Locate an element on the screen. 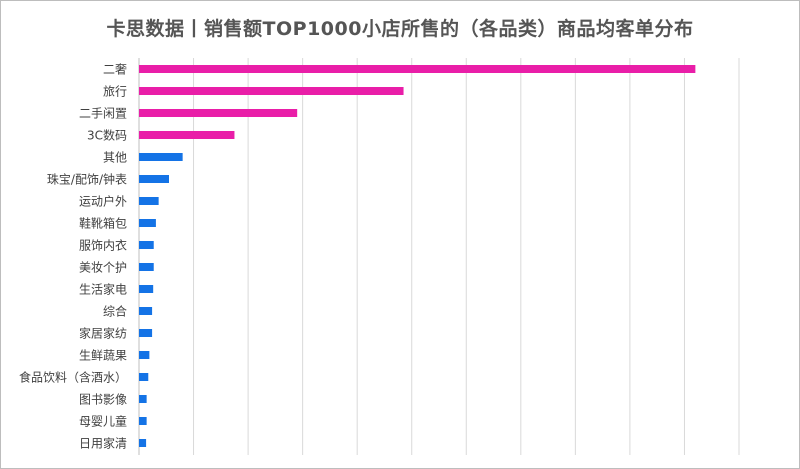 This screenshot has width=800, height=469. category-label: 生活家电 is located at coordinates (103, 289).